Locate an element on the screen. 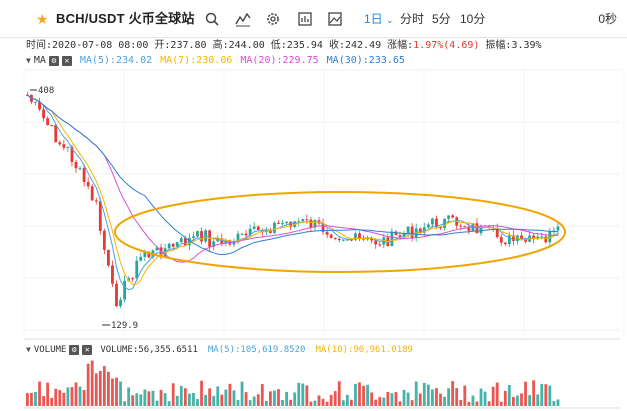  toolbar: ★ BCH/USDT 火币全球站 1日 ⌄ 分时 5分 10分 0秒 is located at coordinates (313, 19).